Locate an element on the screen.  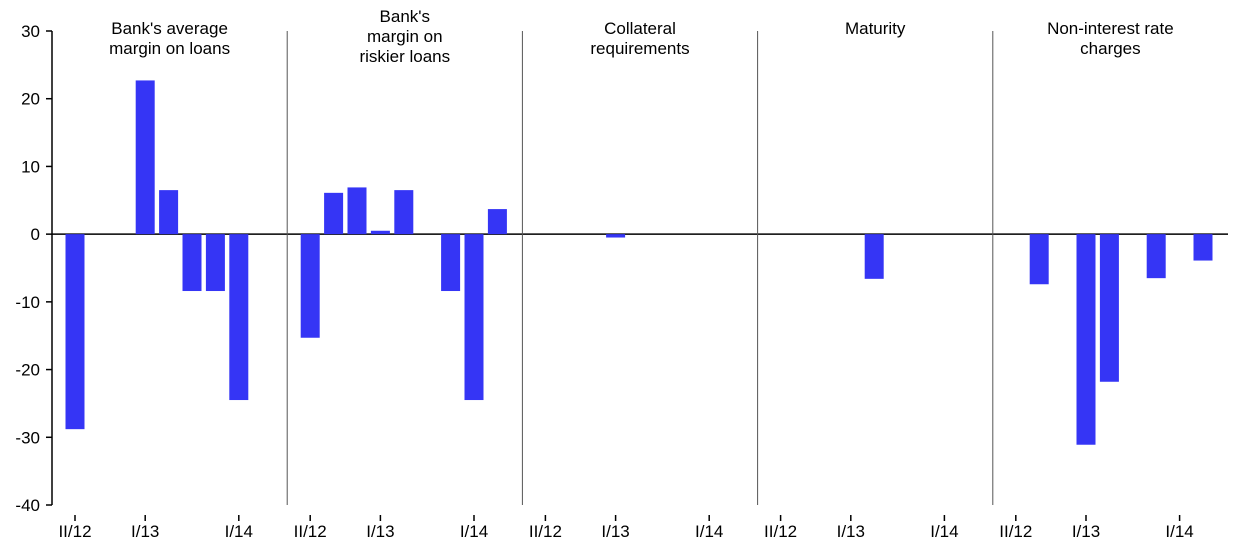
panel-title: margin on loans is located at coordinates (169, 48).